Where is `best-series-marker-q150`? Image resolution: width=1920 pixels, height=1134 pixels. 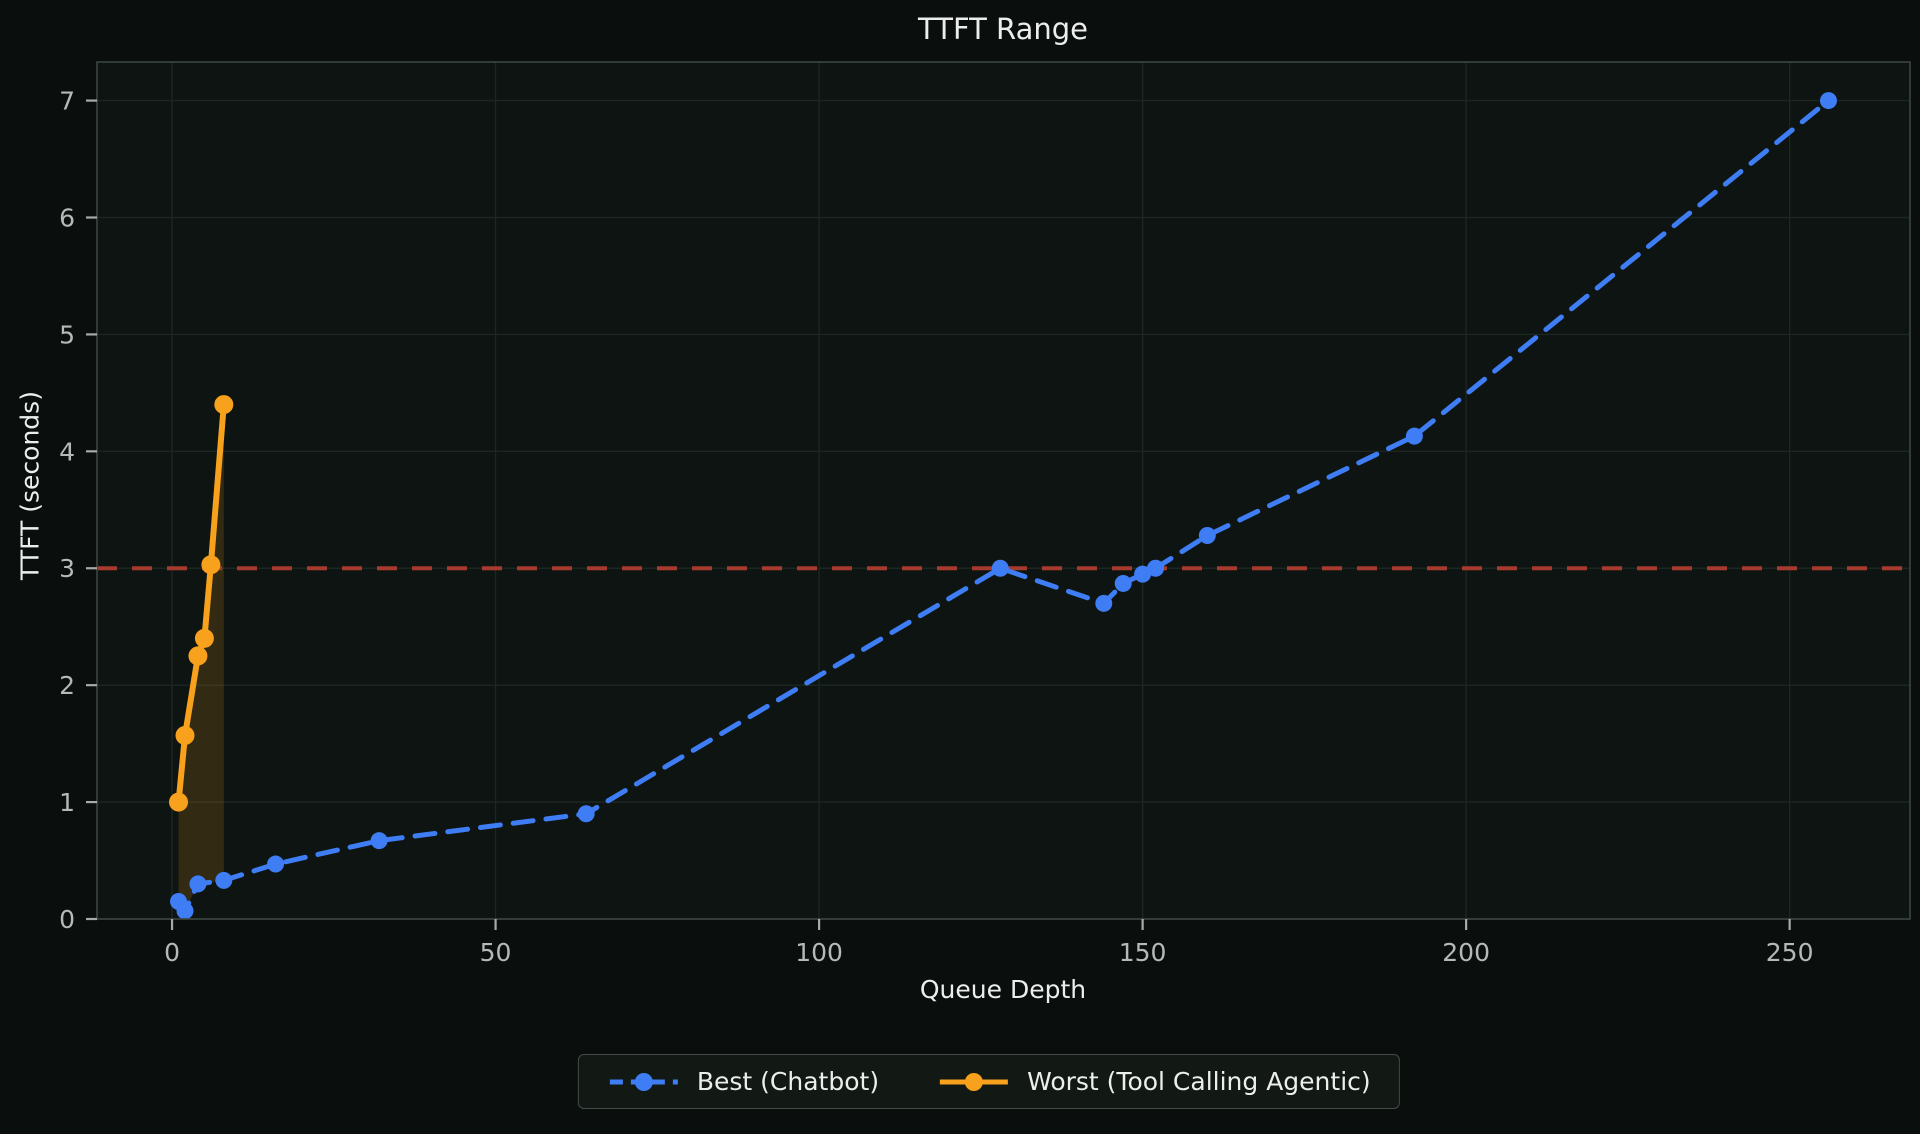
best-series-marker-q150 is located at coordinates (1143, 574).